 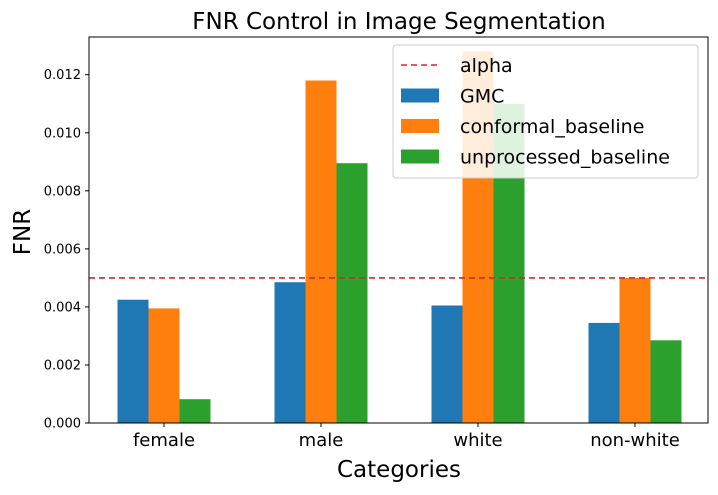 I want to click on y-tick-label: 0.002, so click(x=62, y=366).